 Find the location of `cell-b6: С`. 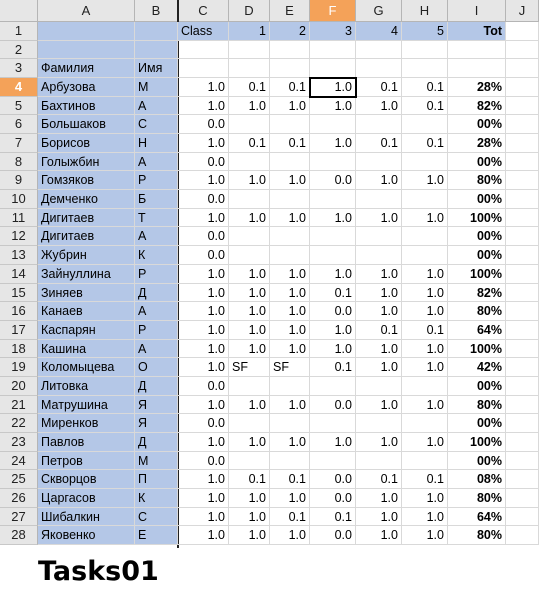

cell-b6: С is located at coordinates (156, 125).